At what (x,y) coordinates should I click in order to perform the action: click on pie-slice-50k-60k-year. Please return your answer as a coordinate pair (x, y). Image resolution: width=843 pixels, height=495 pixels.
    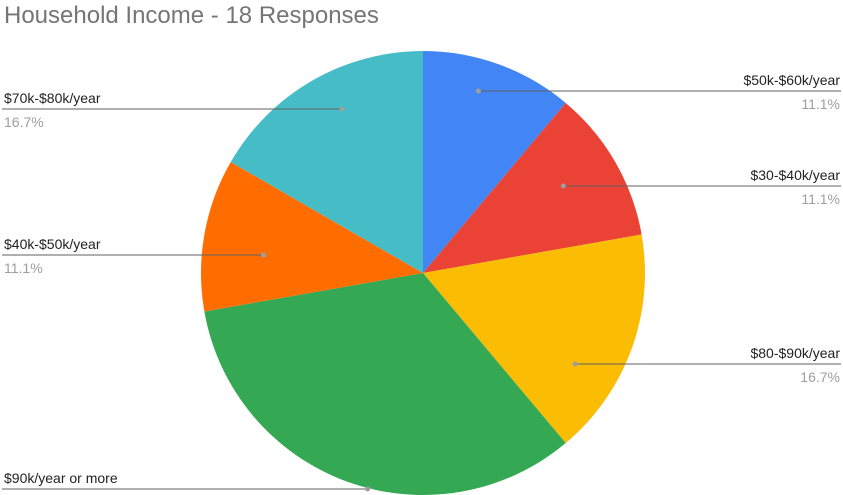
    Looking at the image, I should click on (494, 162).